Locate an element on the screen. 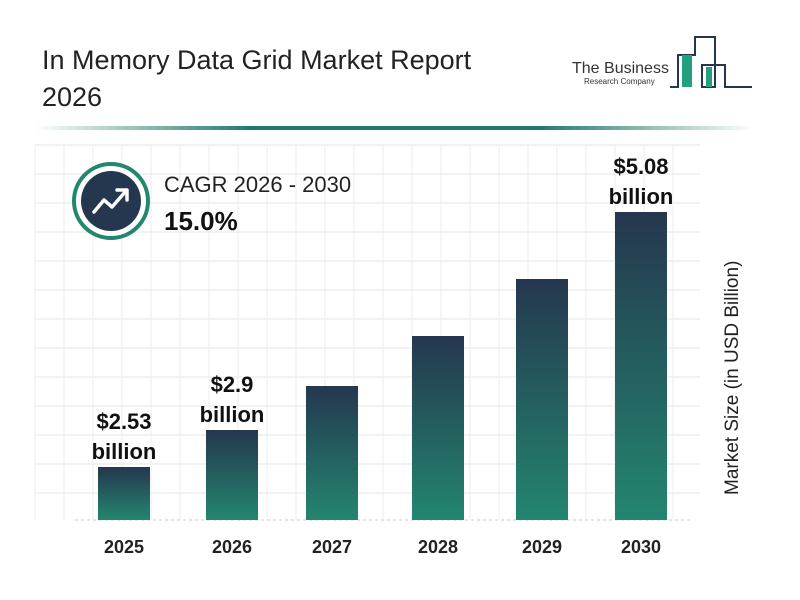 This screenshot has width=800, height=600. bar-2026 is located at coordinates (232, 475).